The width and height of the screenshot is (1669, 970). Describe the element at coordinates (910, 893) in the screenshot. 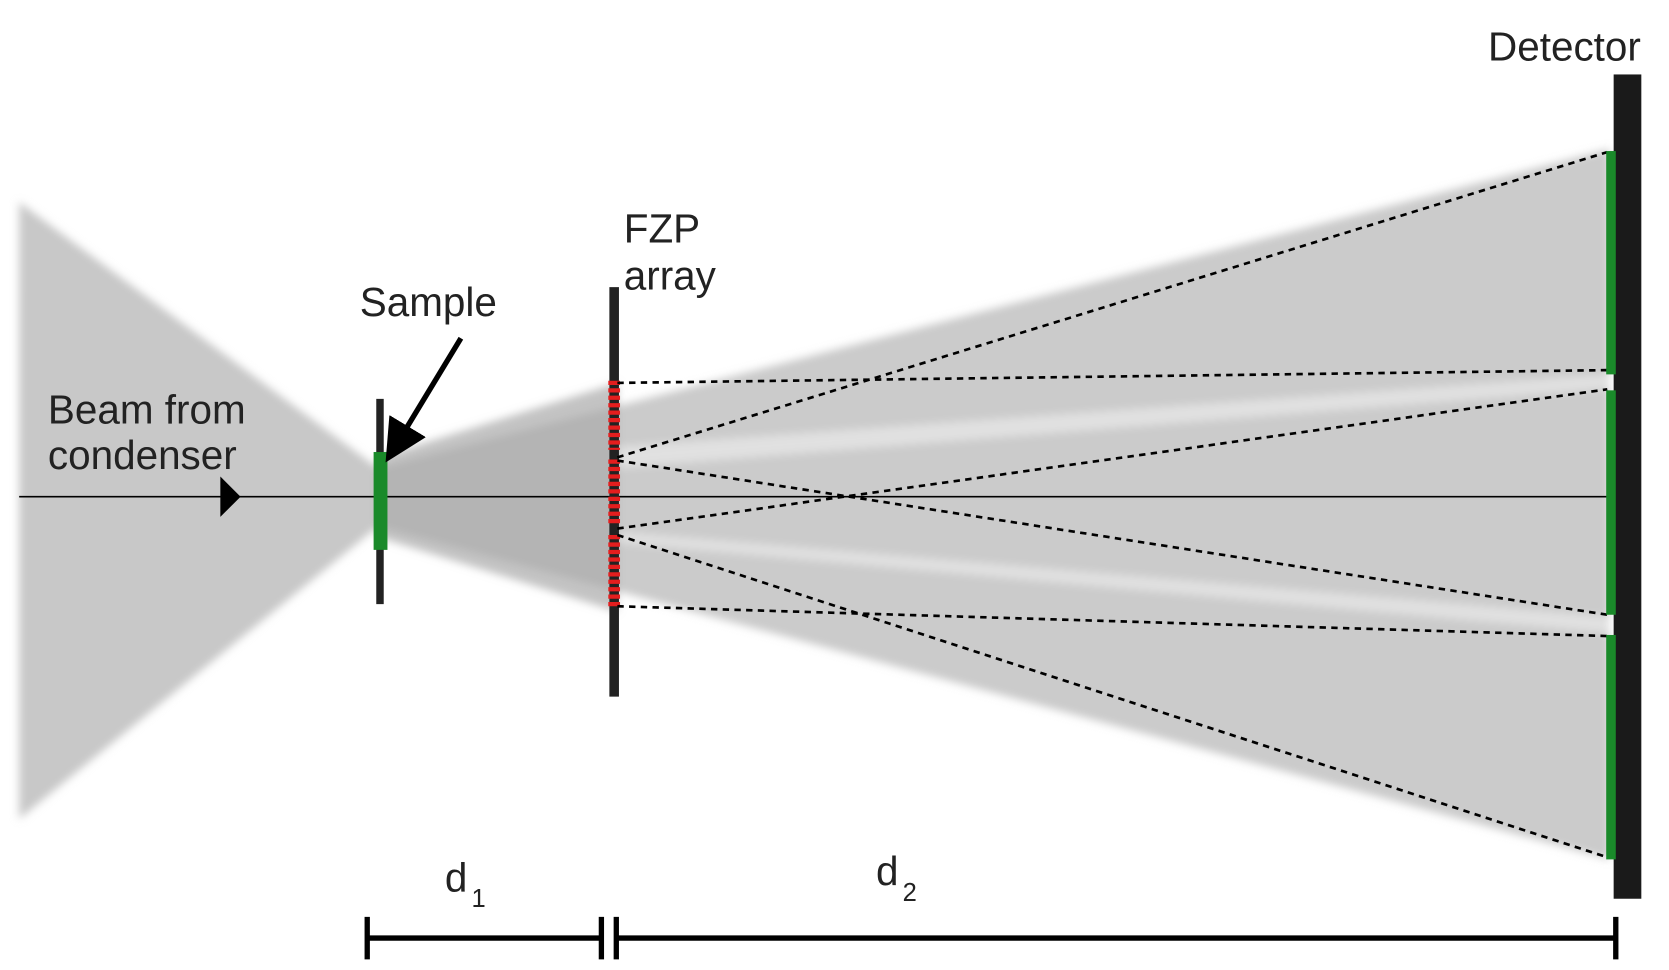

I see `d2-subscript: 2` at that location.